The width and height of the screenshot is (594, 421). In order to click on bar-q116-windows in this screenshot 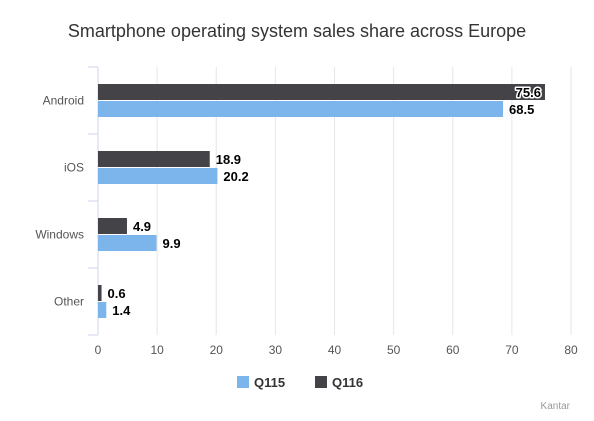, I will do `click(112, 226)`.